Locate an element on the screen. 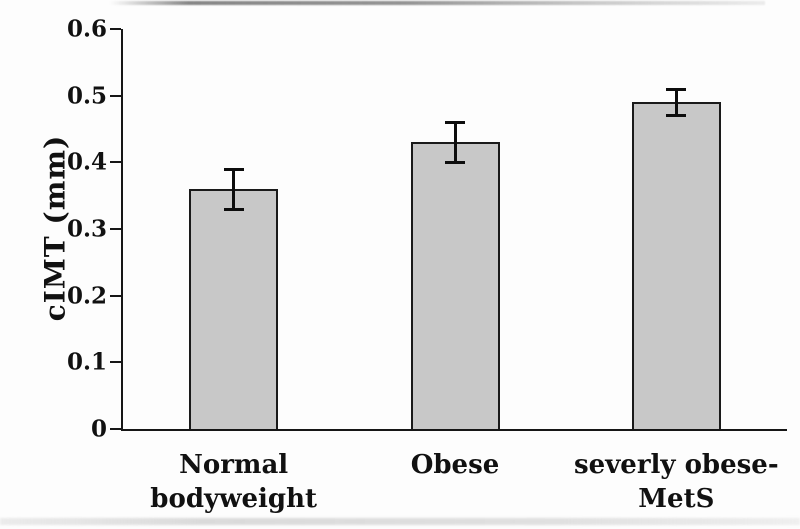 The image size is (800, 529). y-tick-label: 0.4 is located at coordinates (86, 162).